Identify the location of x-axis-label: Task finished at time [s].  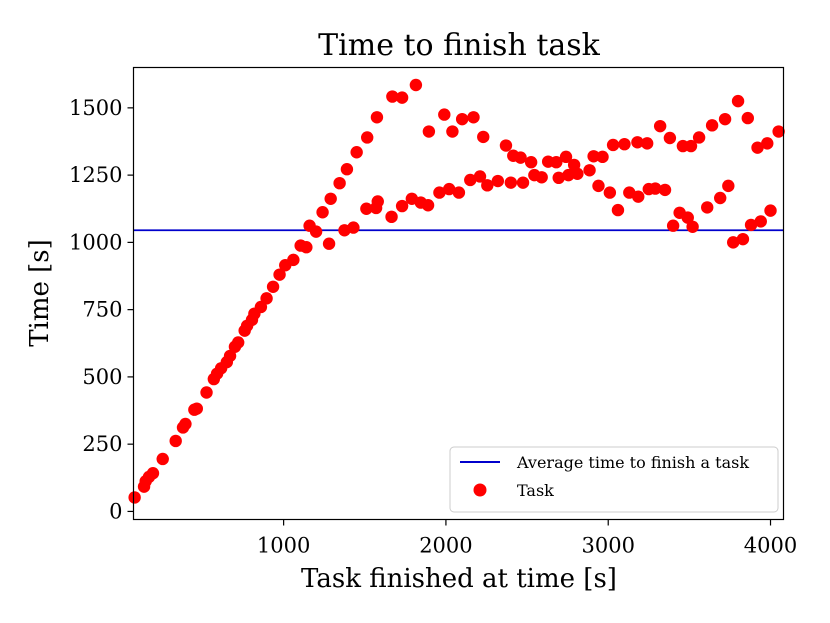
(459, 579).